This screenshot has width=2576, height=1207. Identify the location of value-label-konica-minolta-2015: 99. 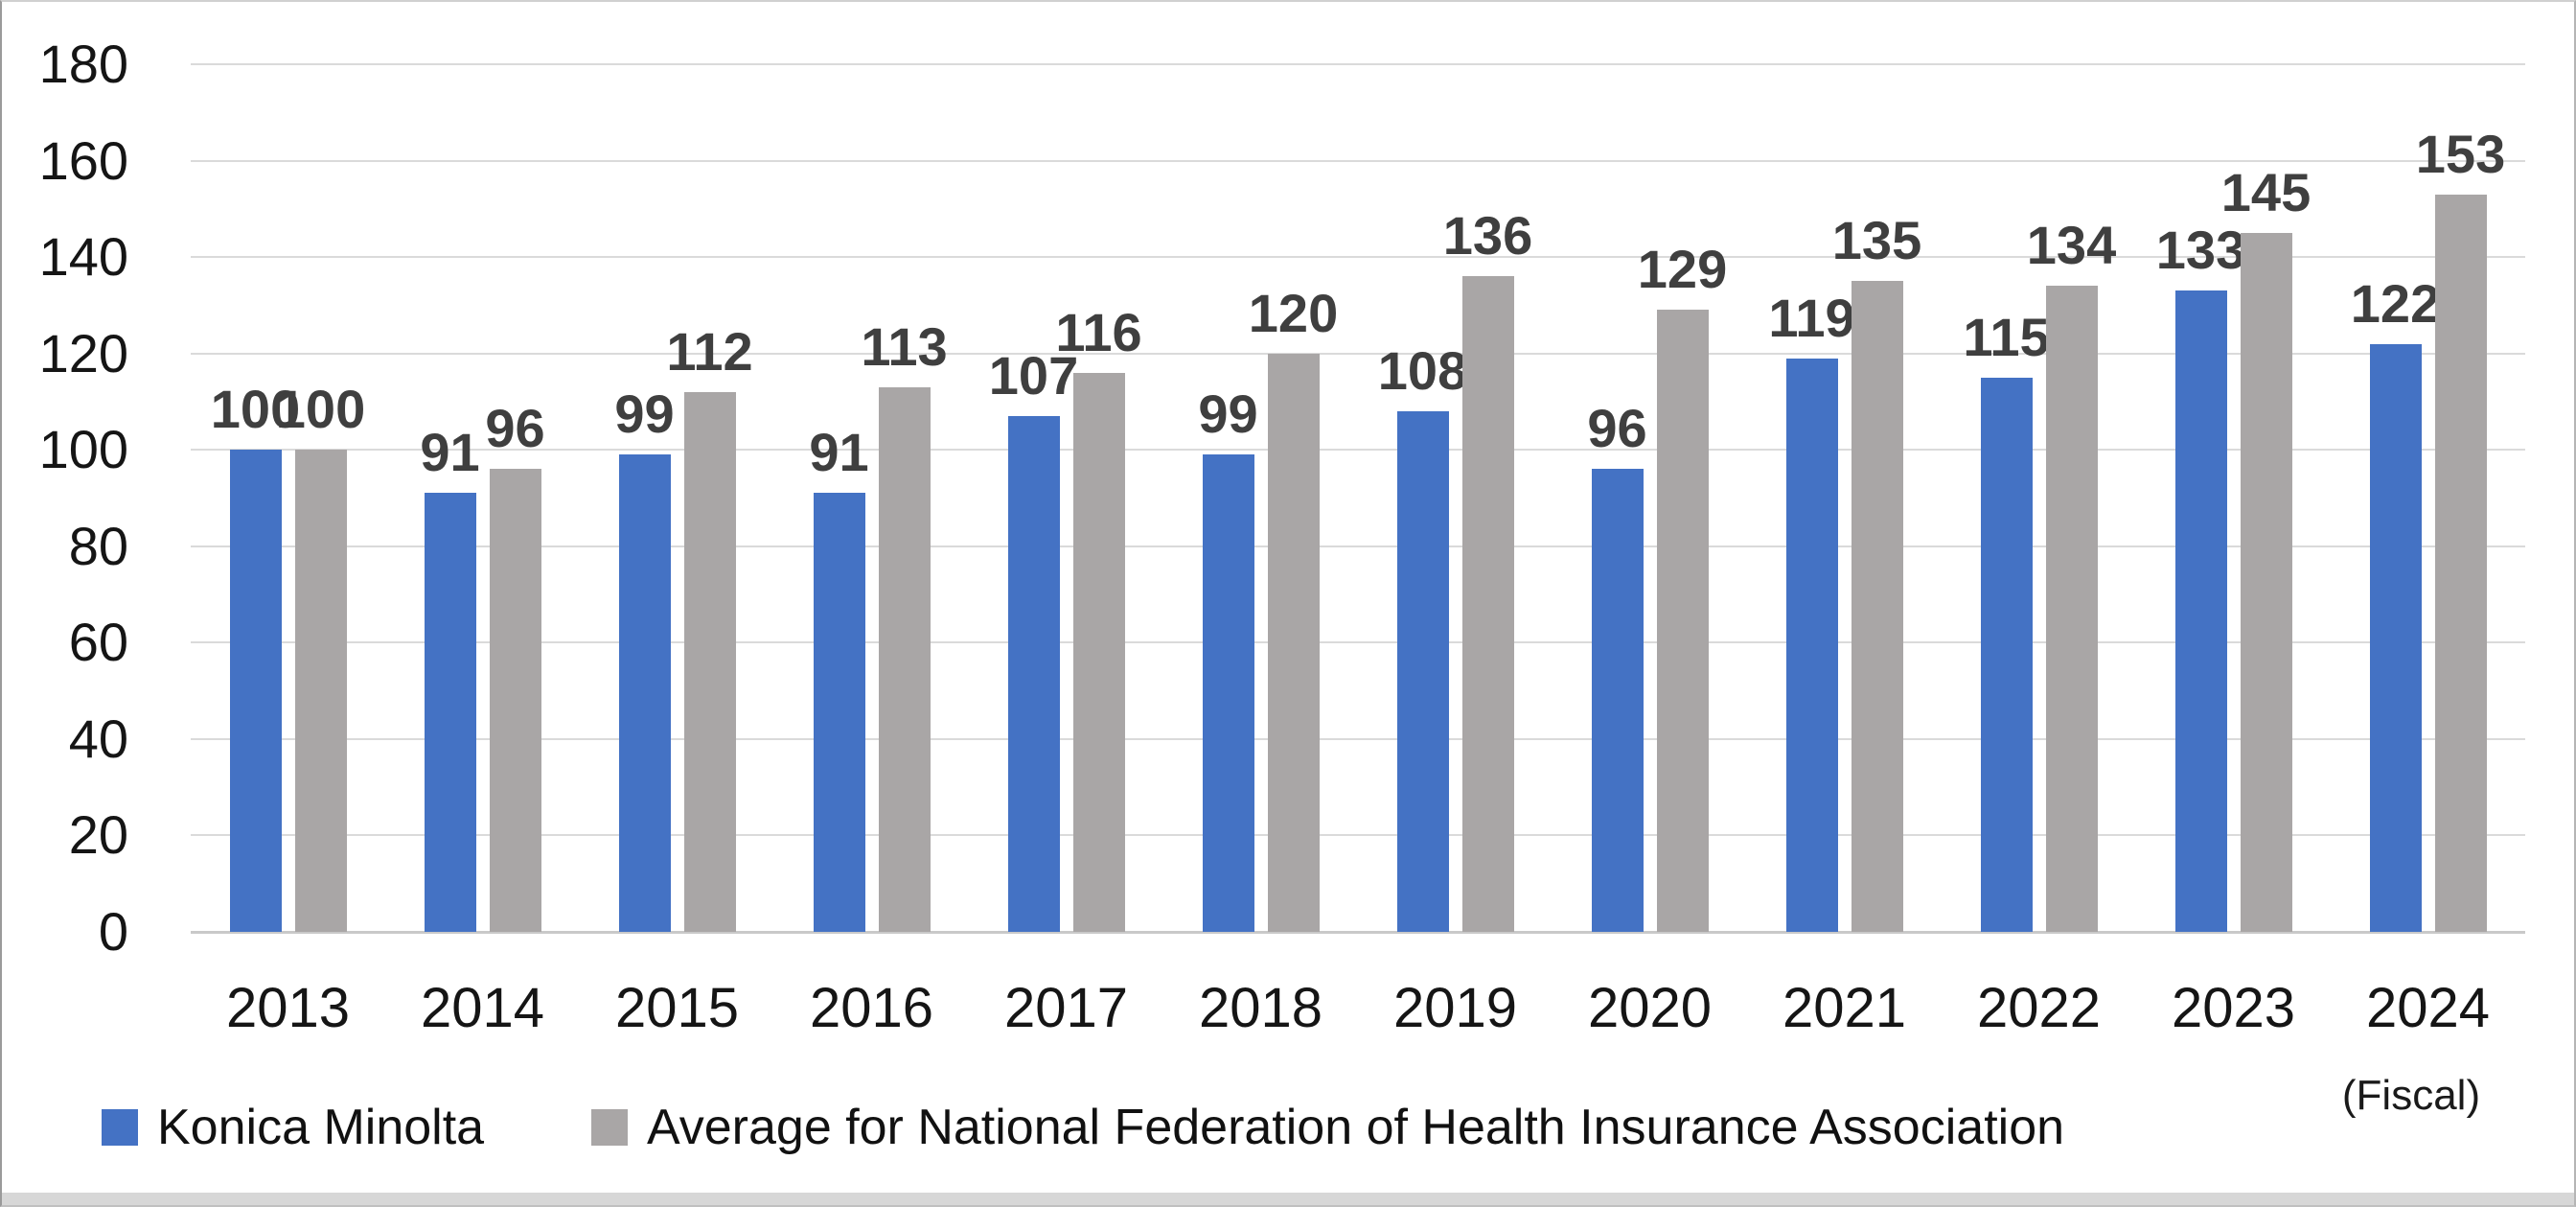
(644, 413).